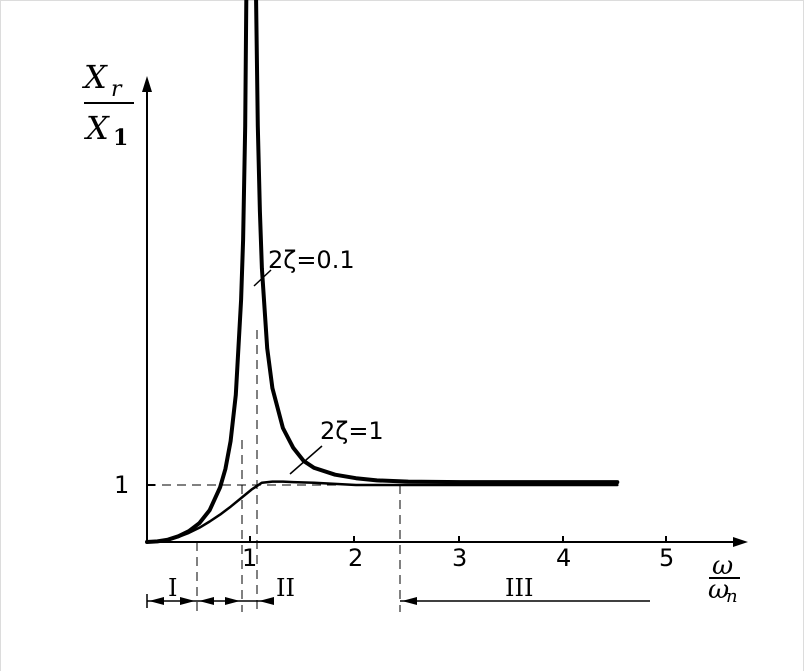 The width and height of the screenshot is (804, 672). Describe the element at coordinates (666, 558) in the screenshot. I see `x-tick-label-5: 5` at that location.